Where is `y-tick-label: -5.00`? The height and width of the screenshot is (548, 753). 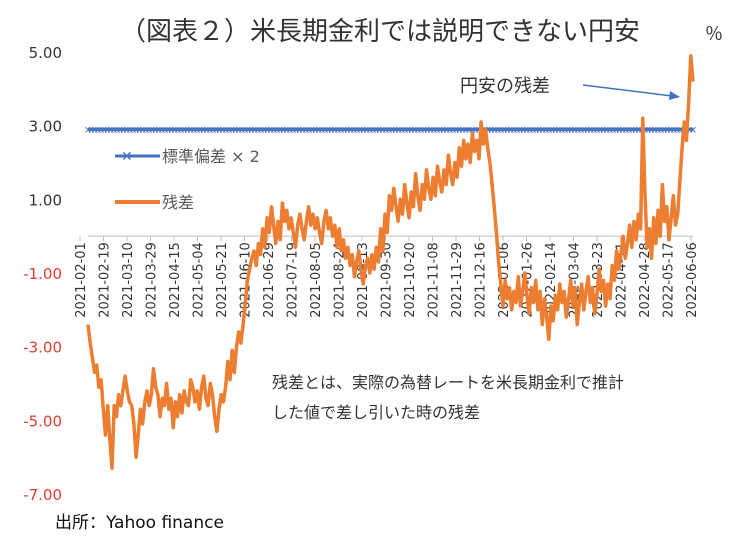 y-tick-label: -5.00 is located at coordinates (42, 421).